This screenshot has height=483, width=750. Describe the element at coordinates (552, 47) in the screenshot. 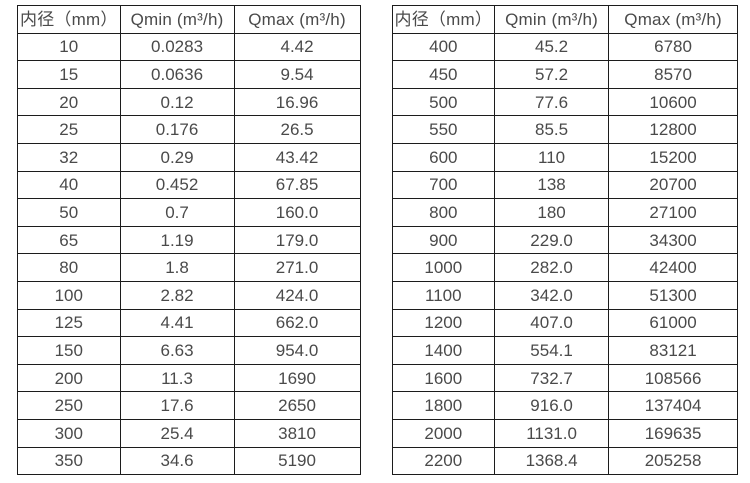

I see `table-cell: 45.2` at that location.